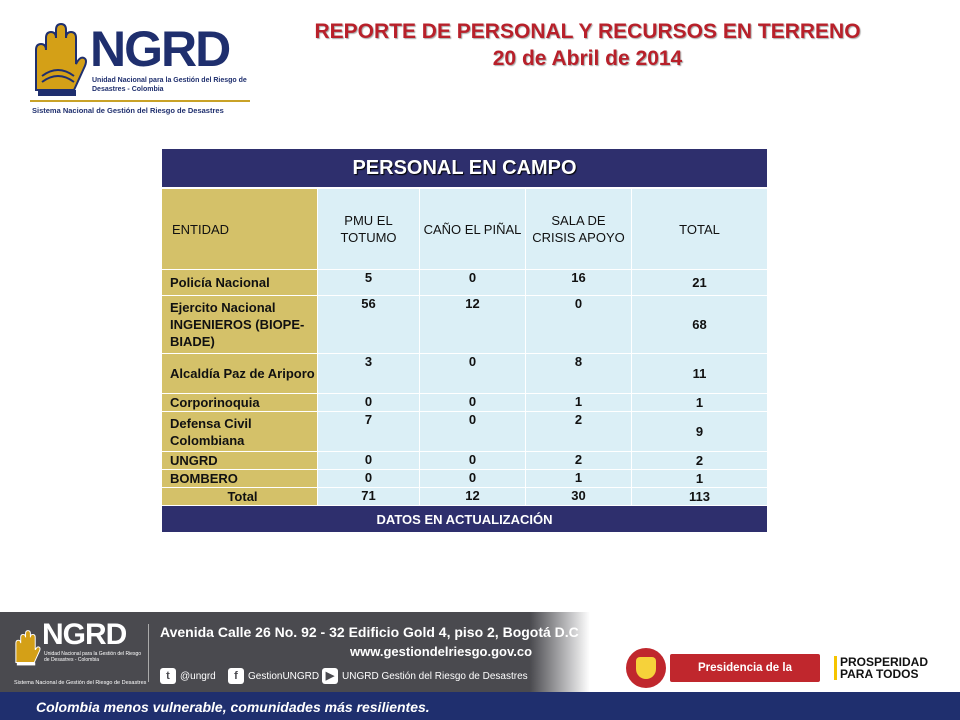 The width and height of the screenshot is (960, 720). I want to click on footer-logo-acronym: NGRD, so click(84, 634).